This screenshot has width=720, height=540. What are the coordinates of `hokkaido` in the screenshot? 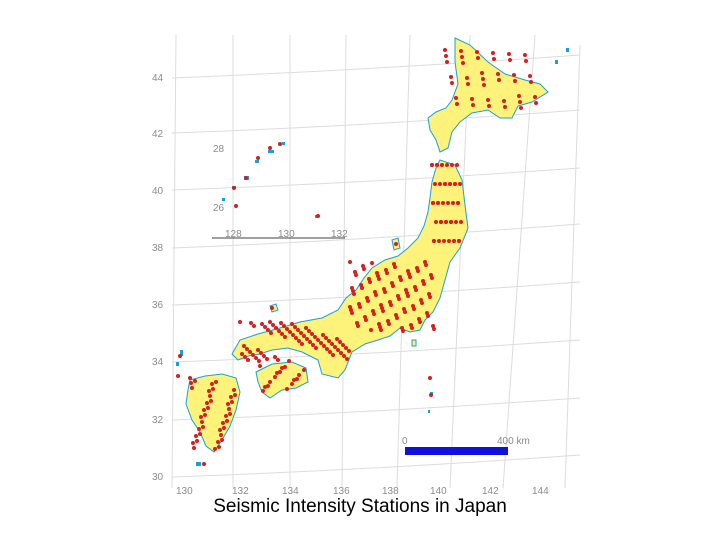 It's located at (488, 95).